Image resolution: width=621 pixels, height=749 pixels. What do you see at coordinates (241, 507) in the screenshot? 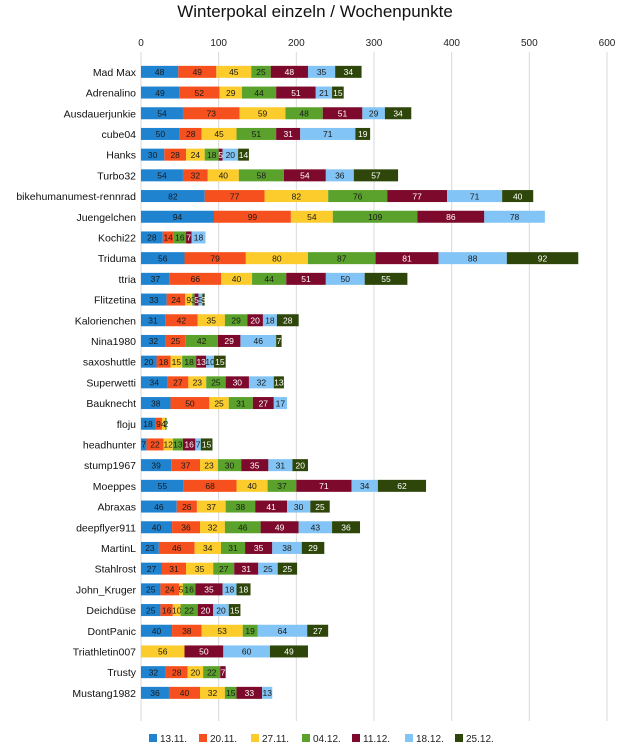
I see `data-label: 38` at bounding box center [241, 507].